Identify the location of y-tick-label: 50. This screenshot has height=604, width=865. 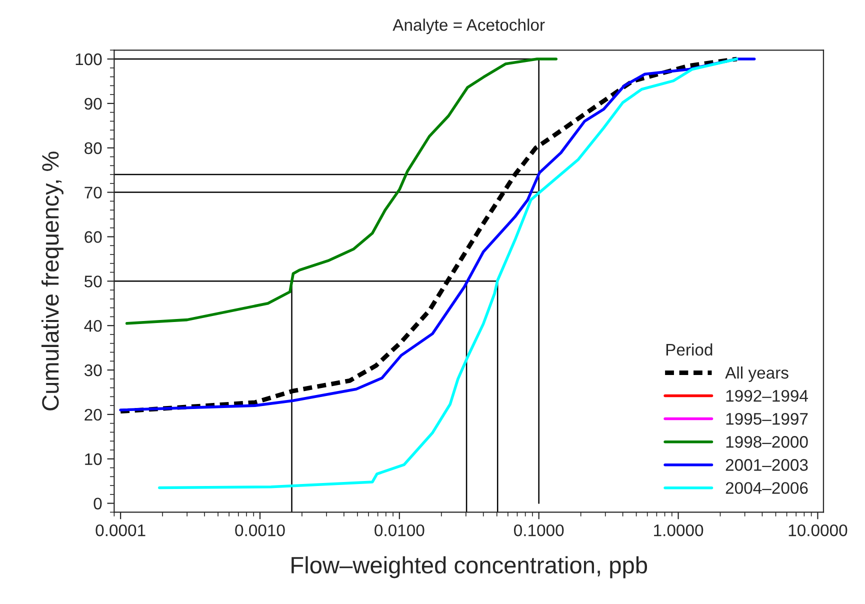
(93, 282).